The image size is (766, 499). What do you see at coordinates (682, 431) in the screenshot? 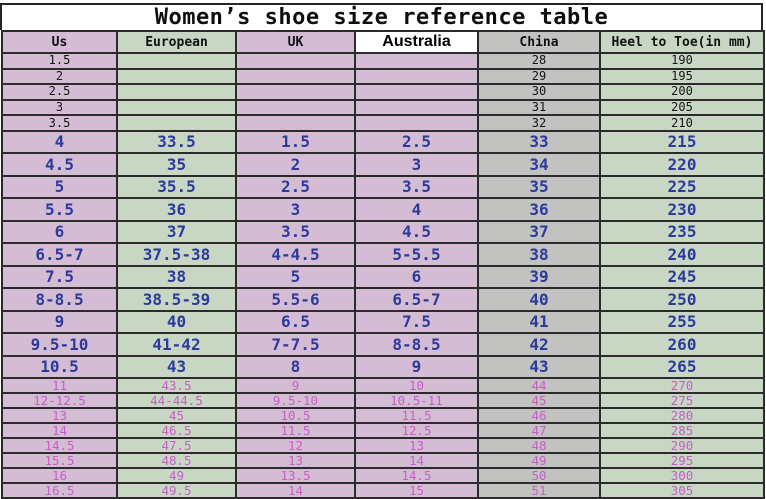
I see `cell-heel_to_toe: 285` at bounding box center [682, 431].